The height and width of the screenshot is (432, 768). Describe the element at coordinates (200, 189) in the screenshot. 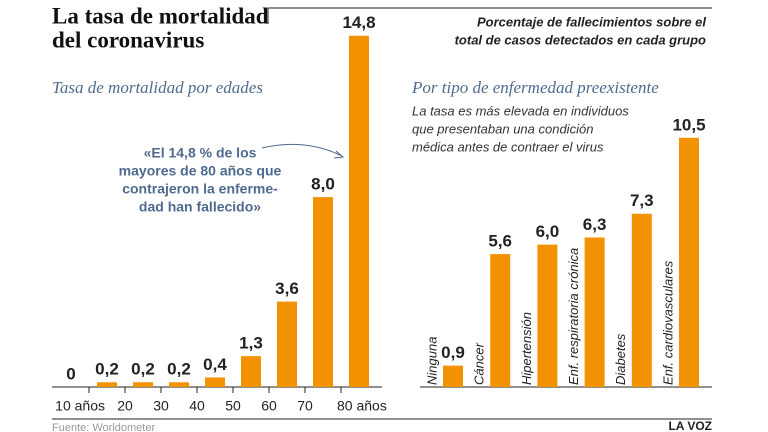

I see `annotation-line: contrajeron la enferme-` at that location.